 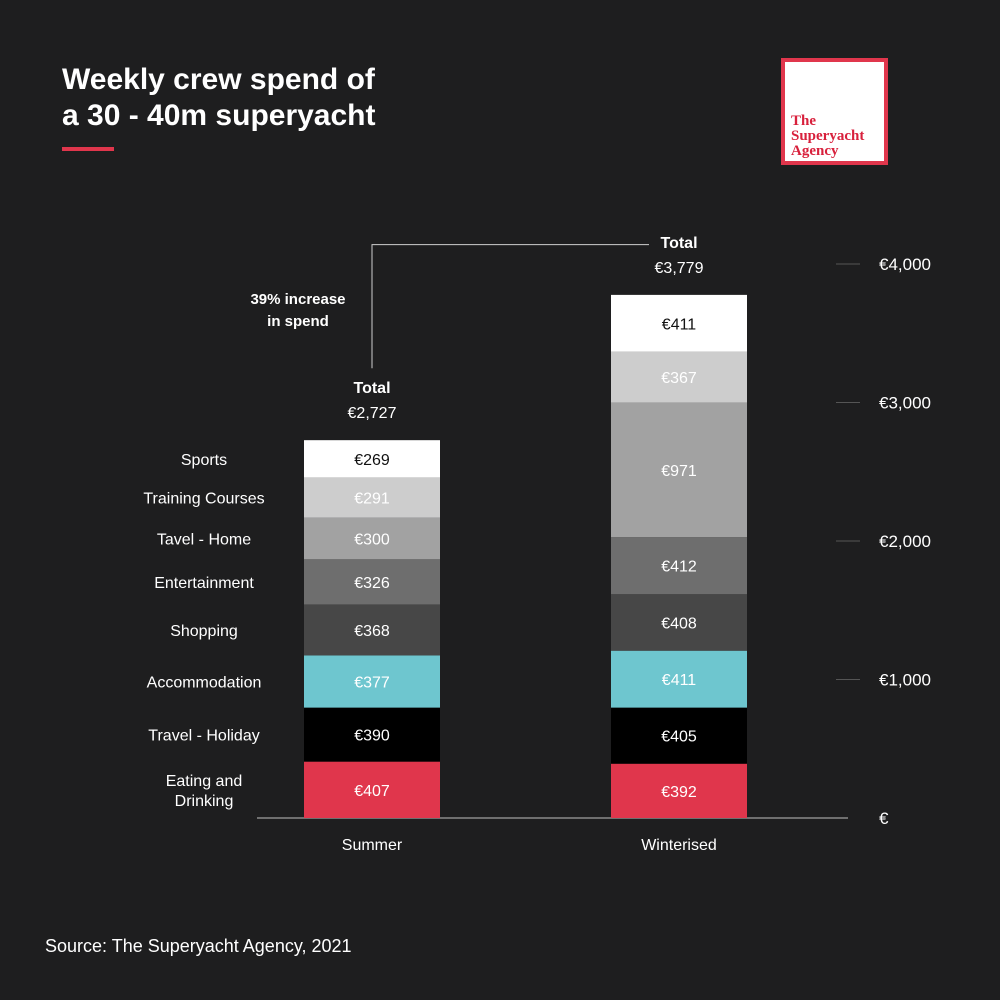 I want to click on title-underline, so click(x=88, y=149).